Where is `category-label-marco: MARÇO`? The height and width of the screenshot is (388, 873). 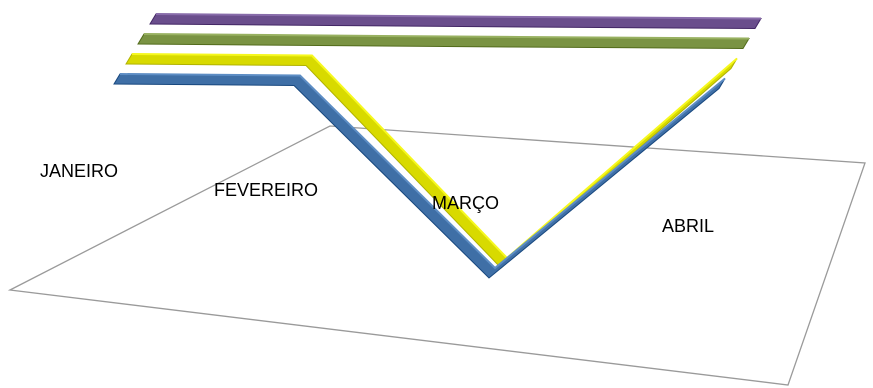 category-label-marco: MARÇO is located at coordinates (465, 203).